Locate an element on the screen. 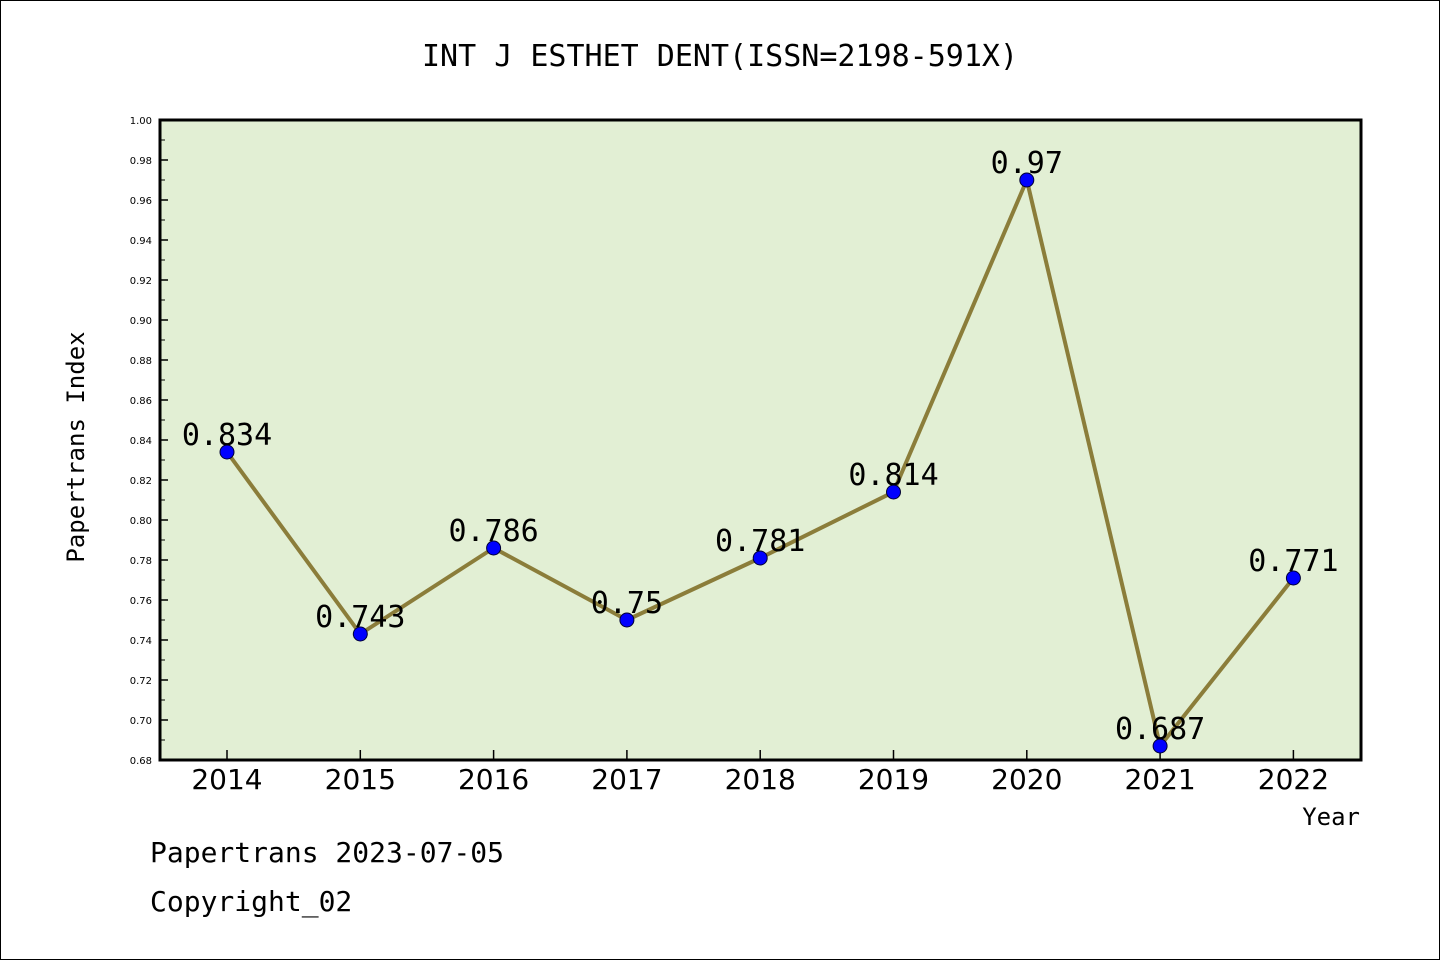 This screenshot has width=1440, height=960. data-label: 0.771 is located at coordinates (1293, 561).